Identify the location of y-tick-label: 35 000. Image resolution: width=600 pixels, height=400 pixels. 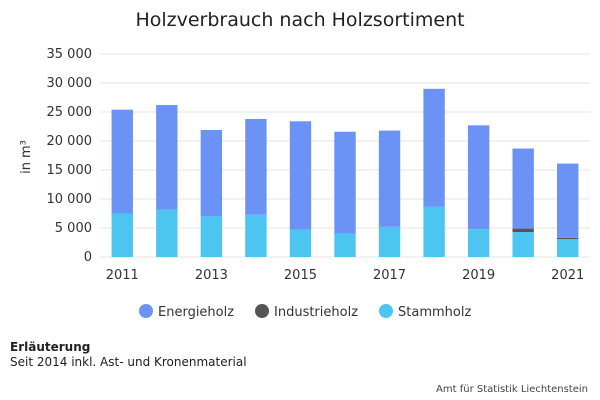
(70, 54).